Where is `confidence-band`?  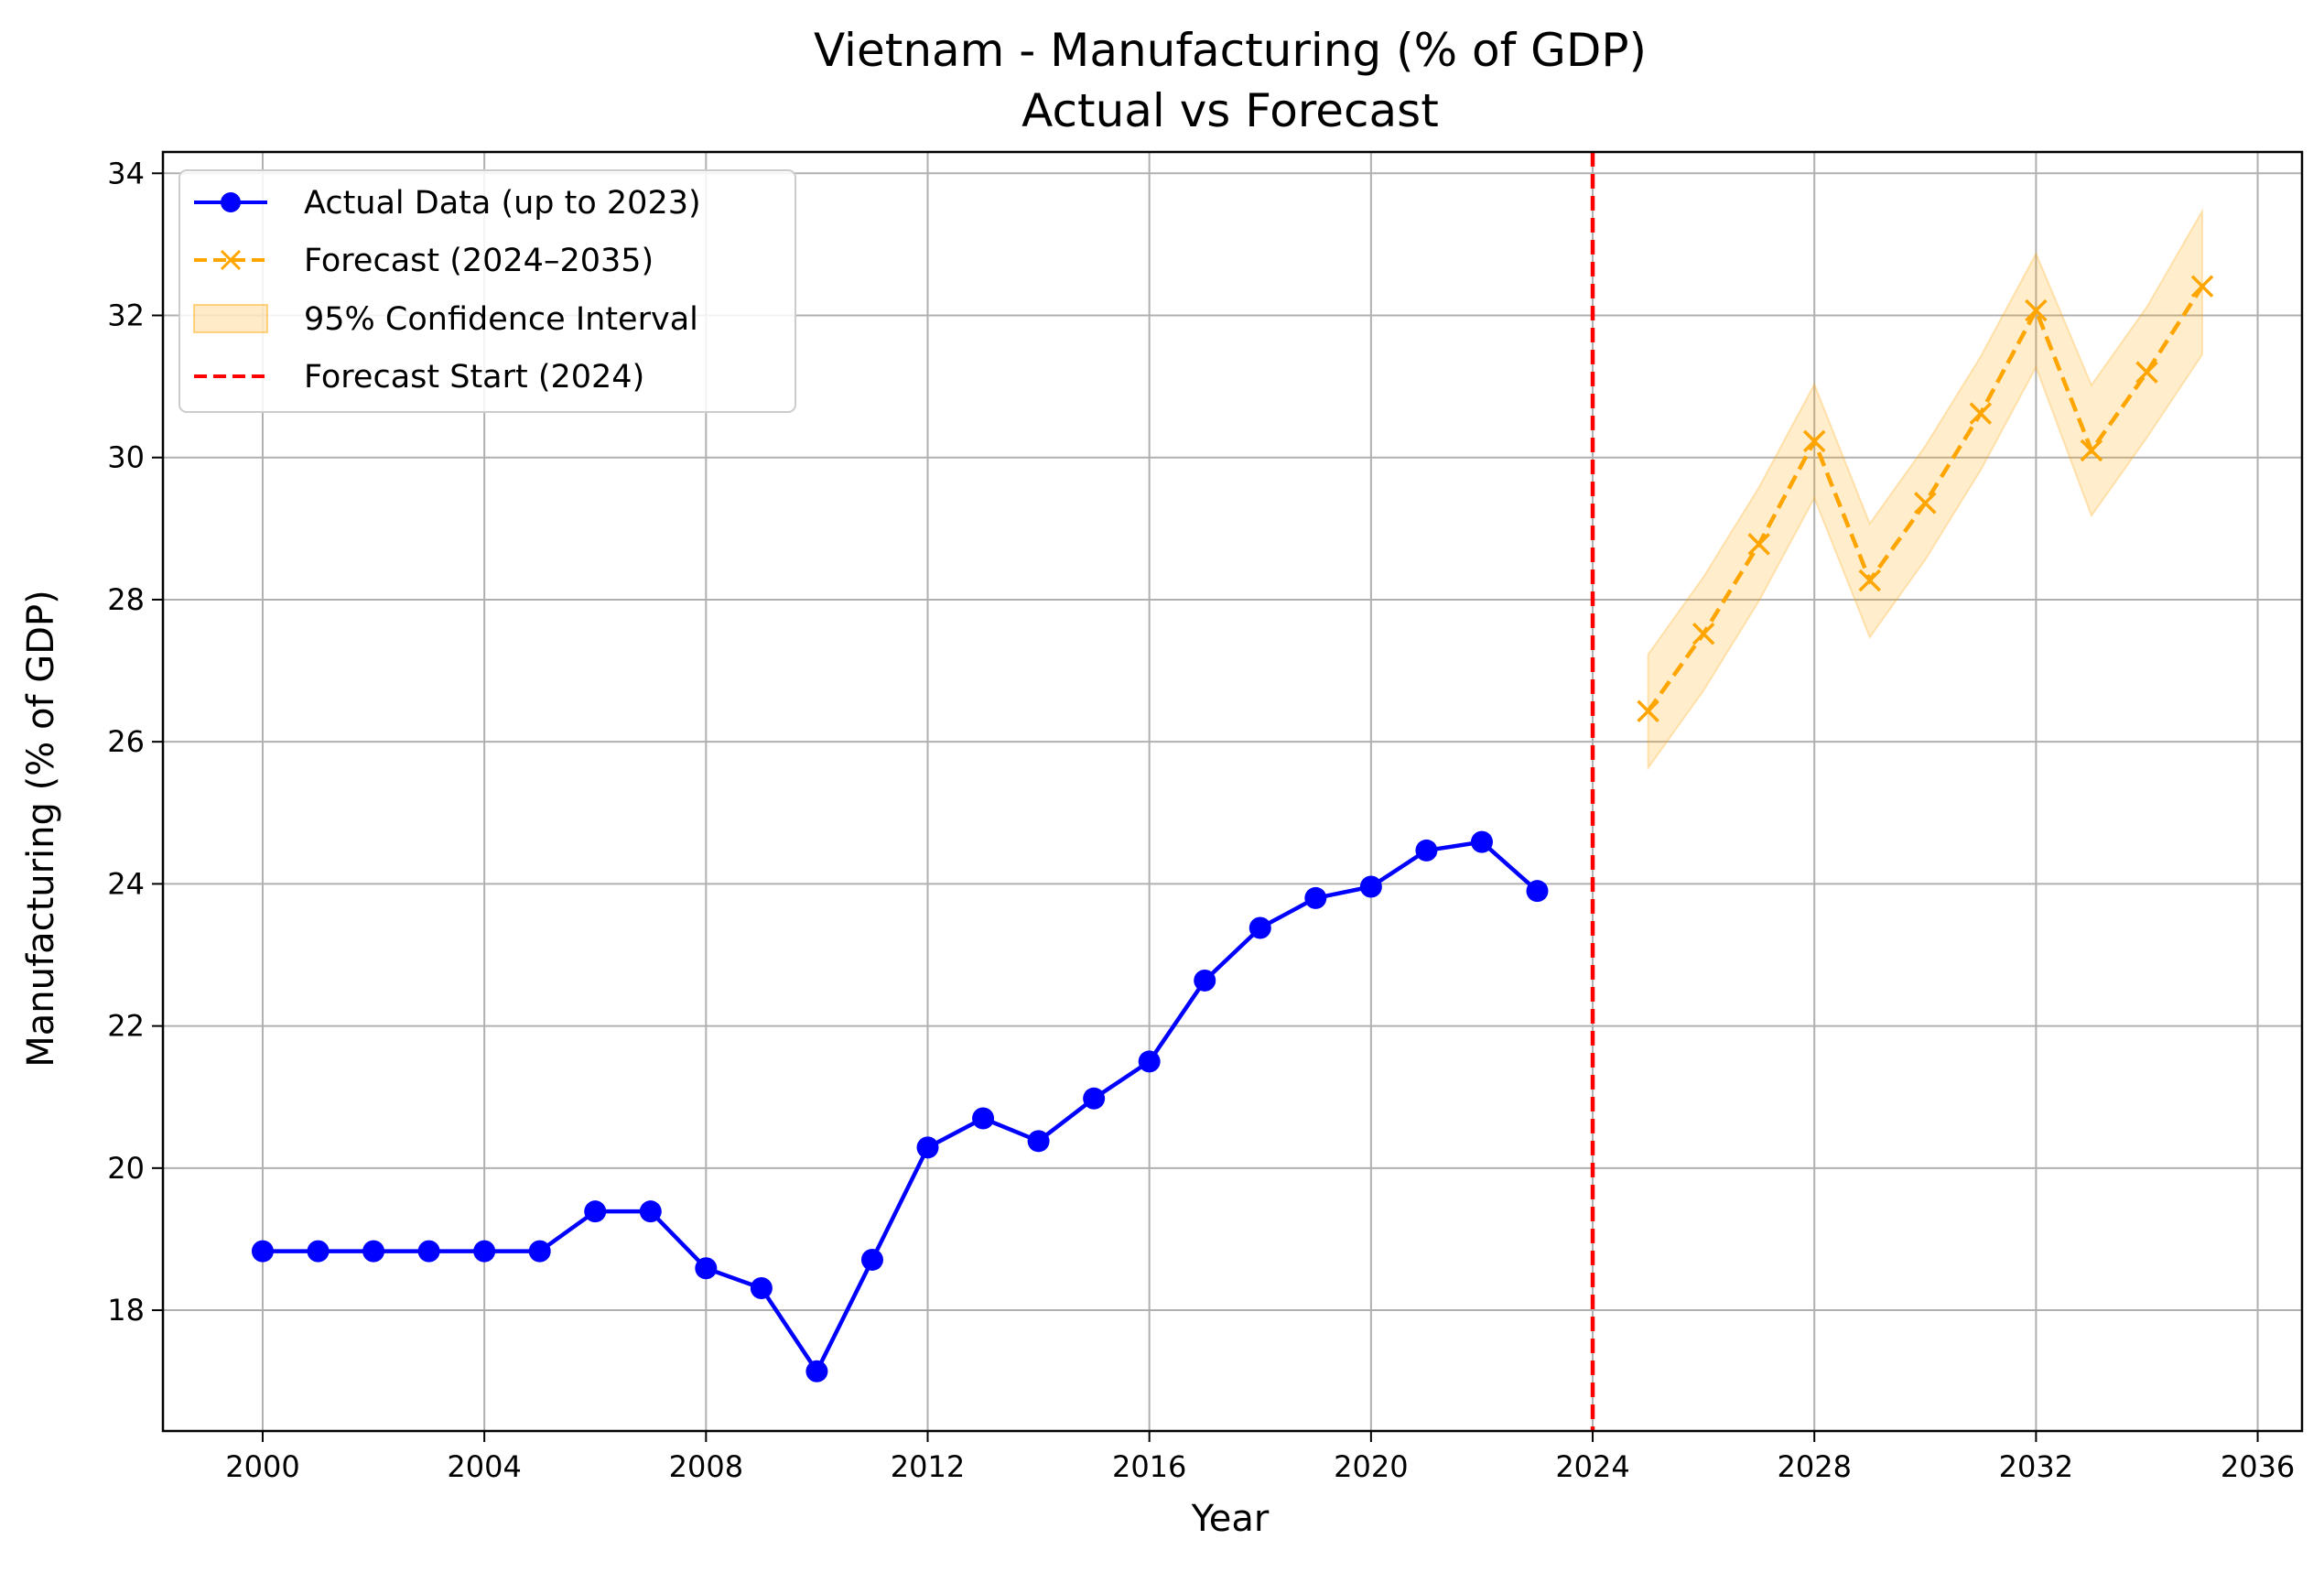
confidence-band is located at coordinates (1925, 489).